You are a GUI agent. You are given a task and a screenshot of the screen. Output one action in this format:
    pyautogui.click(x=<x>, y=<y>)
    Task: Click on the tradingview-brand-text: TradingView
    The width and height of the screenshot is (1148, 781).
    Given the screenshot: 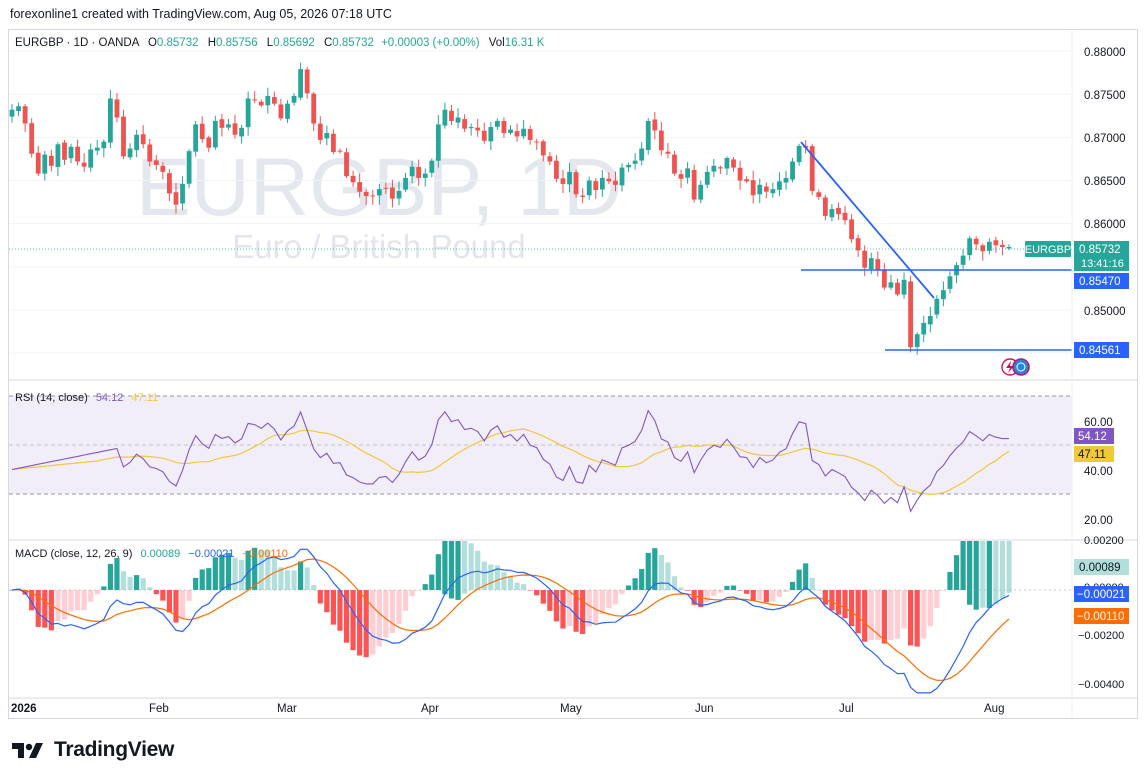 What is the action you would take?
    pyautogui.click(x=114, y=749)
    